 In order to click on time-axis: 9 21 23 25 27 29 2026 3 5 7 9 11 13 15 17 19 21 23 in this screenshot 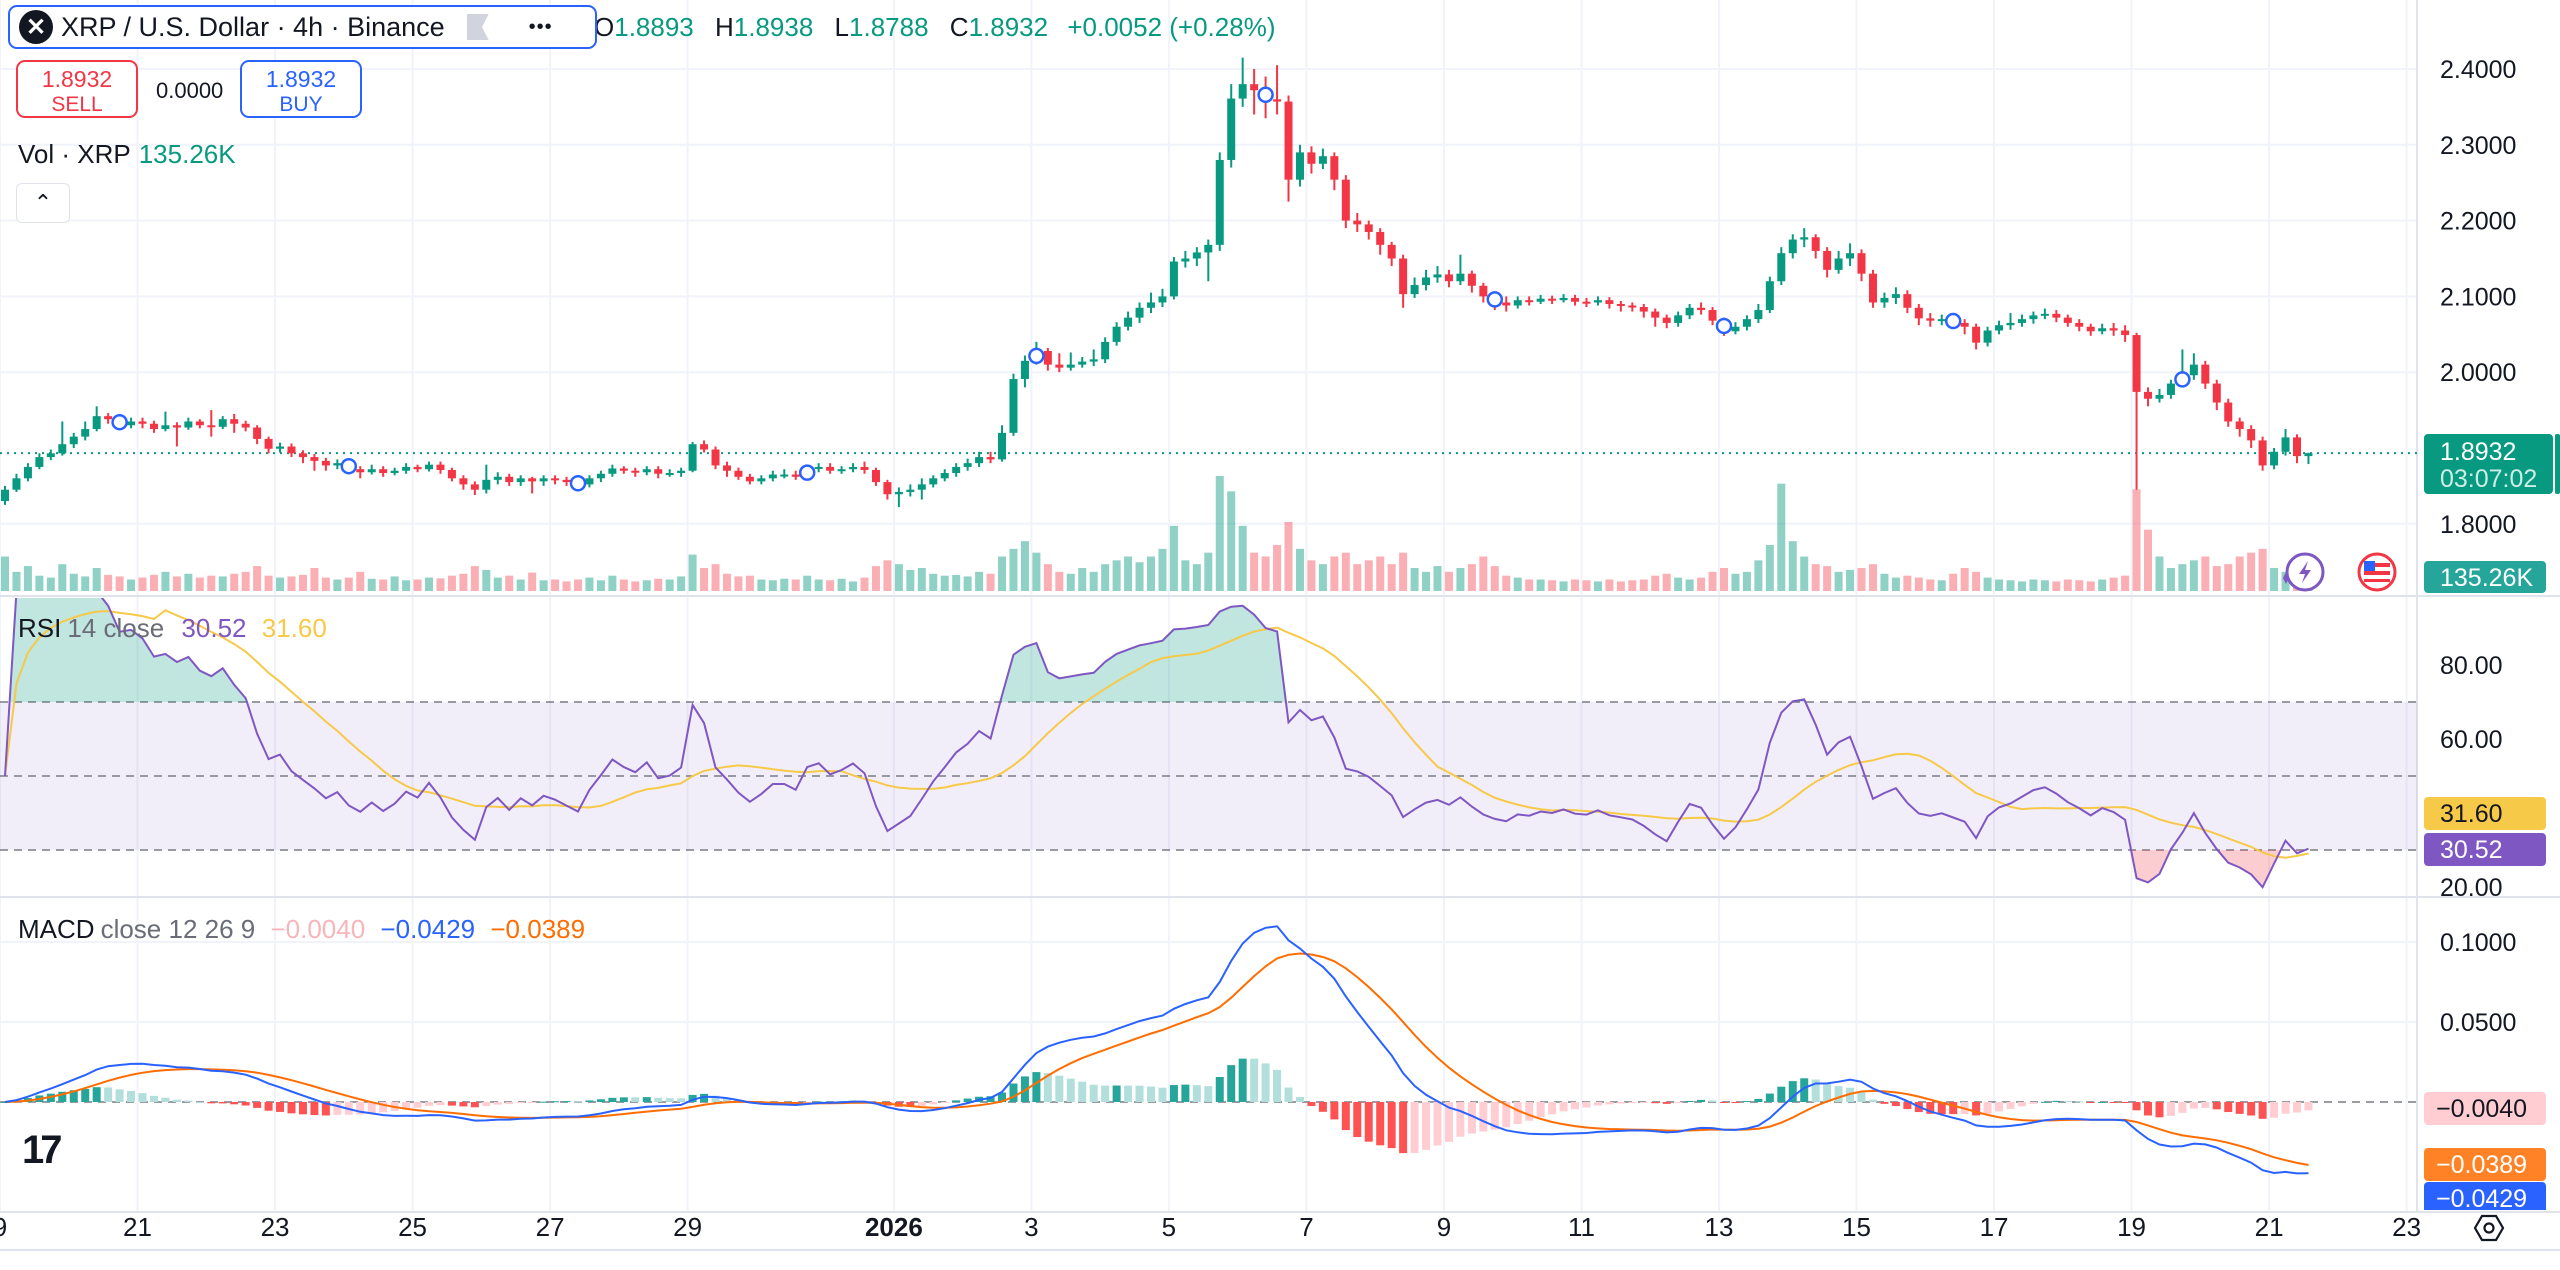, I will do `click(1210, 1227)`.